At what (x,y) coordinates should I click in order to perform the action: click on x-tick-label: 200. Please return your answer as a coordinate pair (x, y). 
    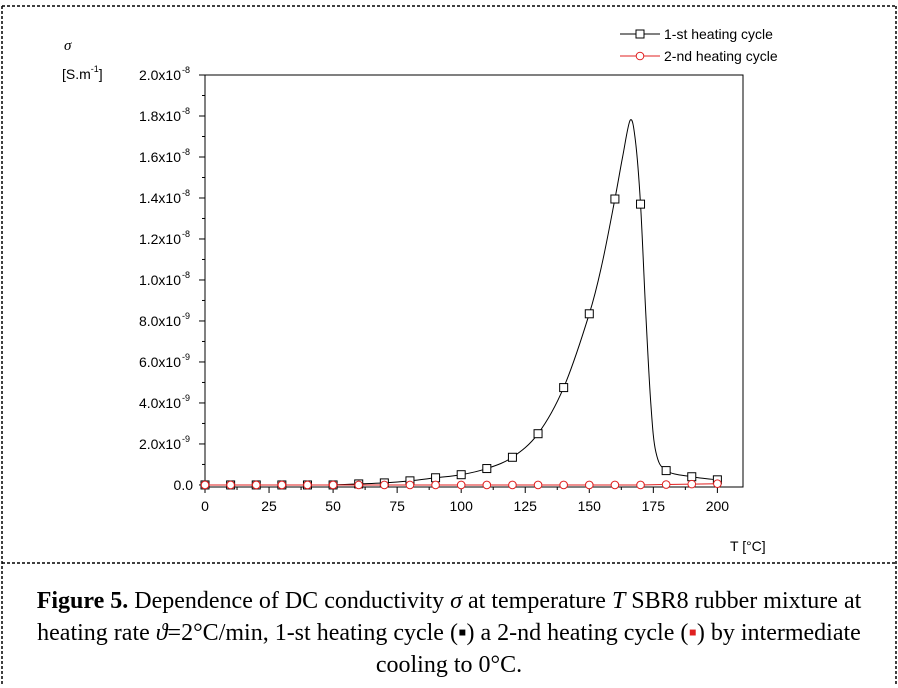
    Looking at the image, I should click on (718, 506).